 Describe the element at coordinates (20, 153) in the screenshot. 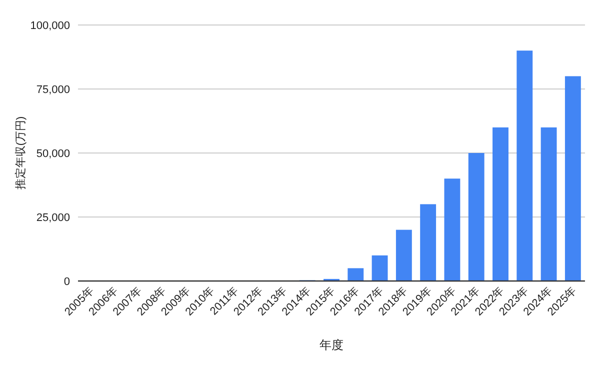

I see `y-axis-title: 推定年収(万円)` at that location.